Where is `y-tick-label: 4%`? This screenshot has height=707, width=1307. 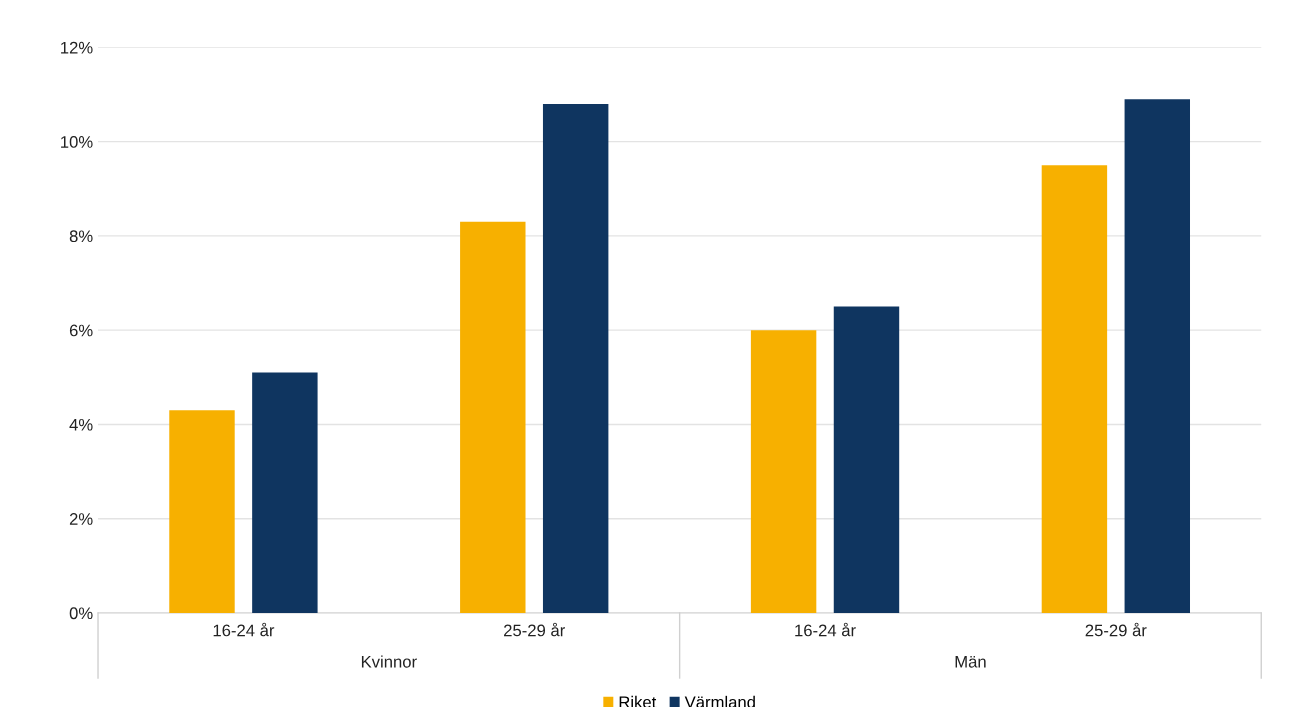 y-tick-label: 4% is located at coordinates (81, 424).